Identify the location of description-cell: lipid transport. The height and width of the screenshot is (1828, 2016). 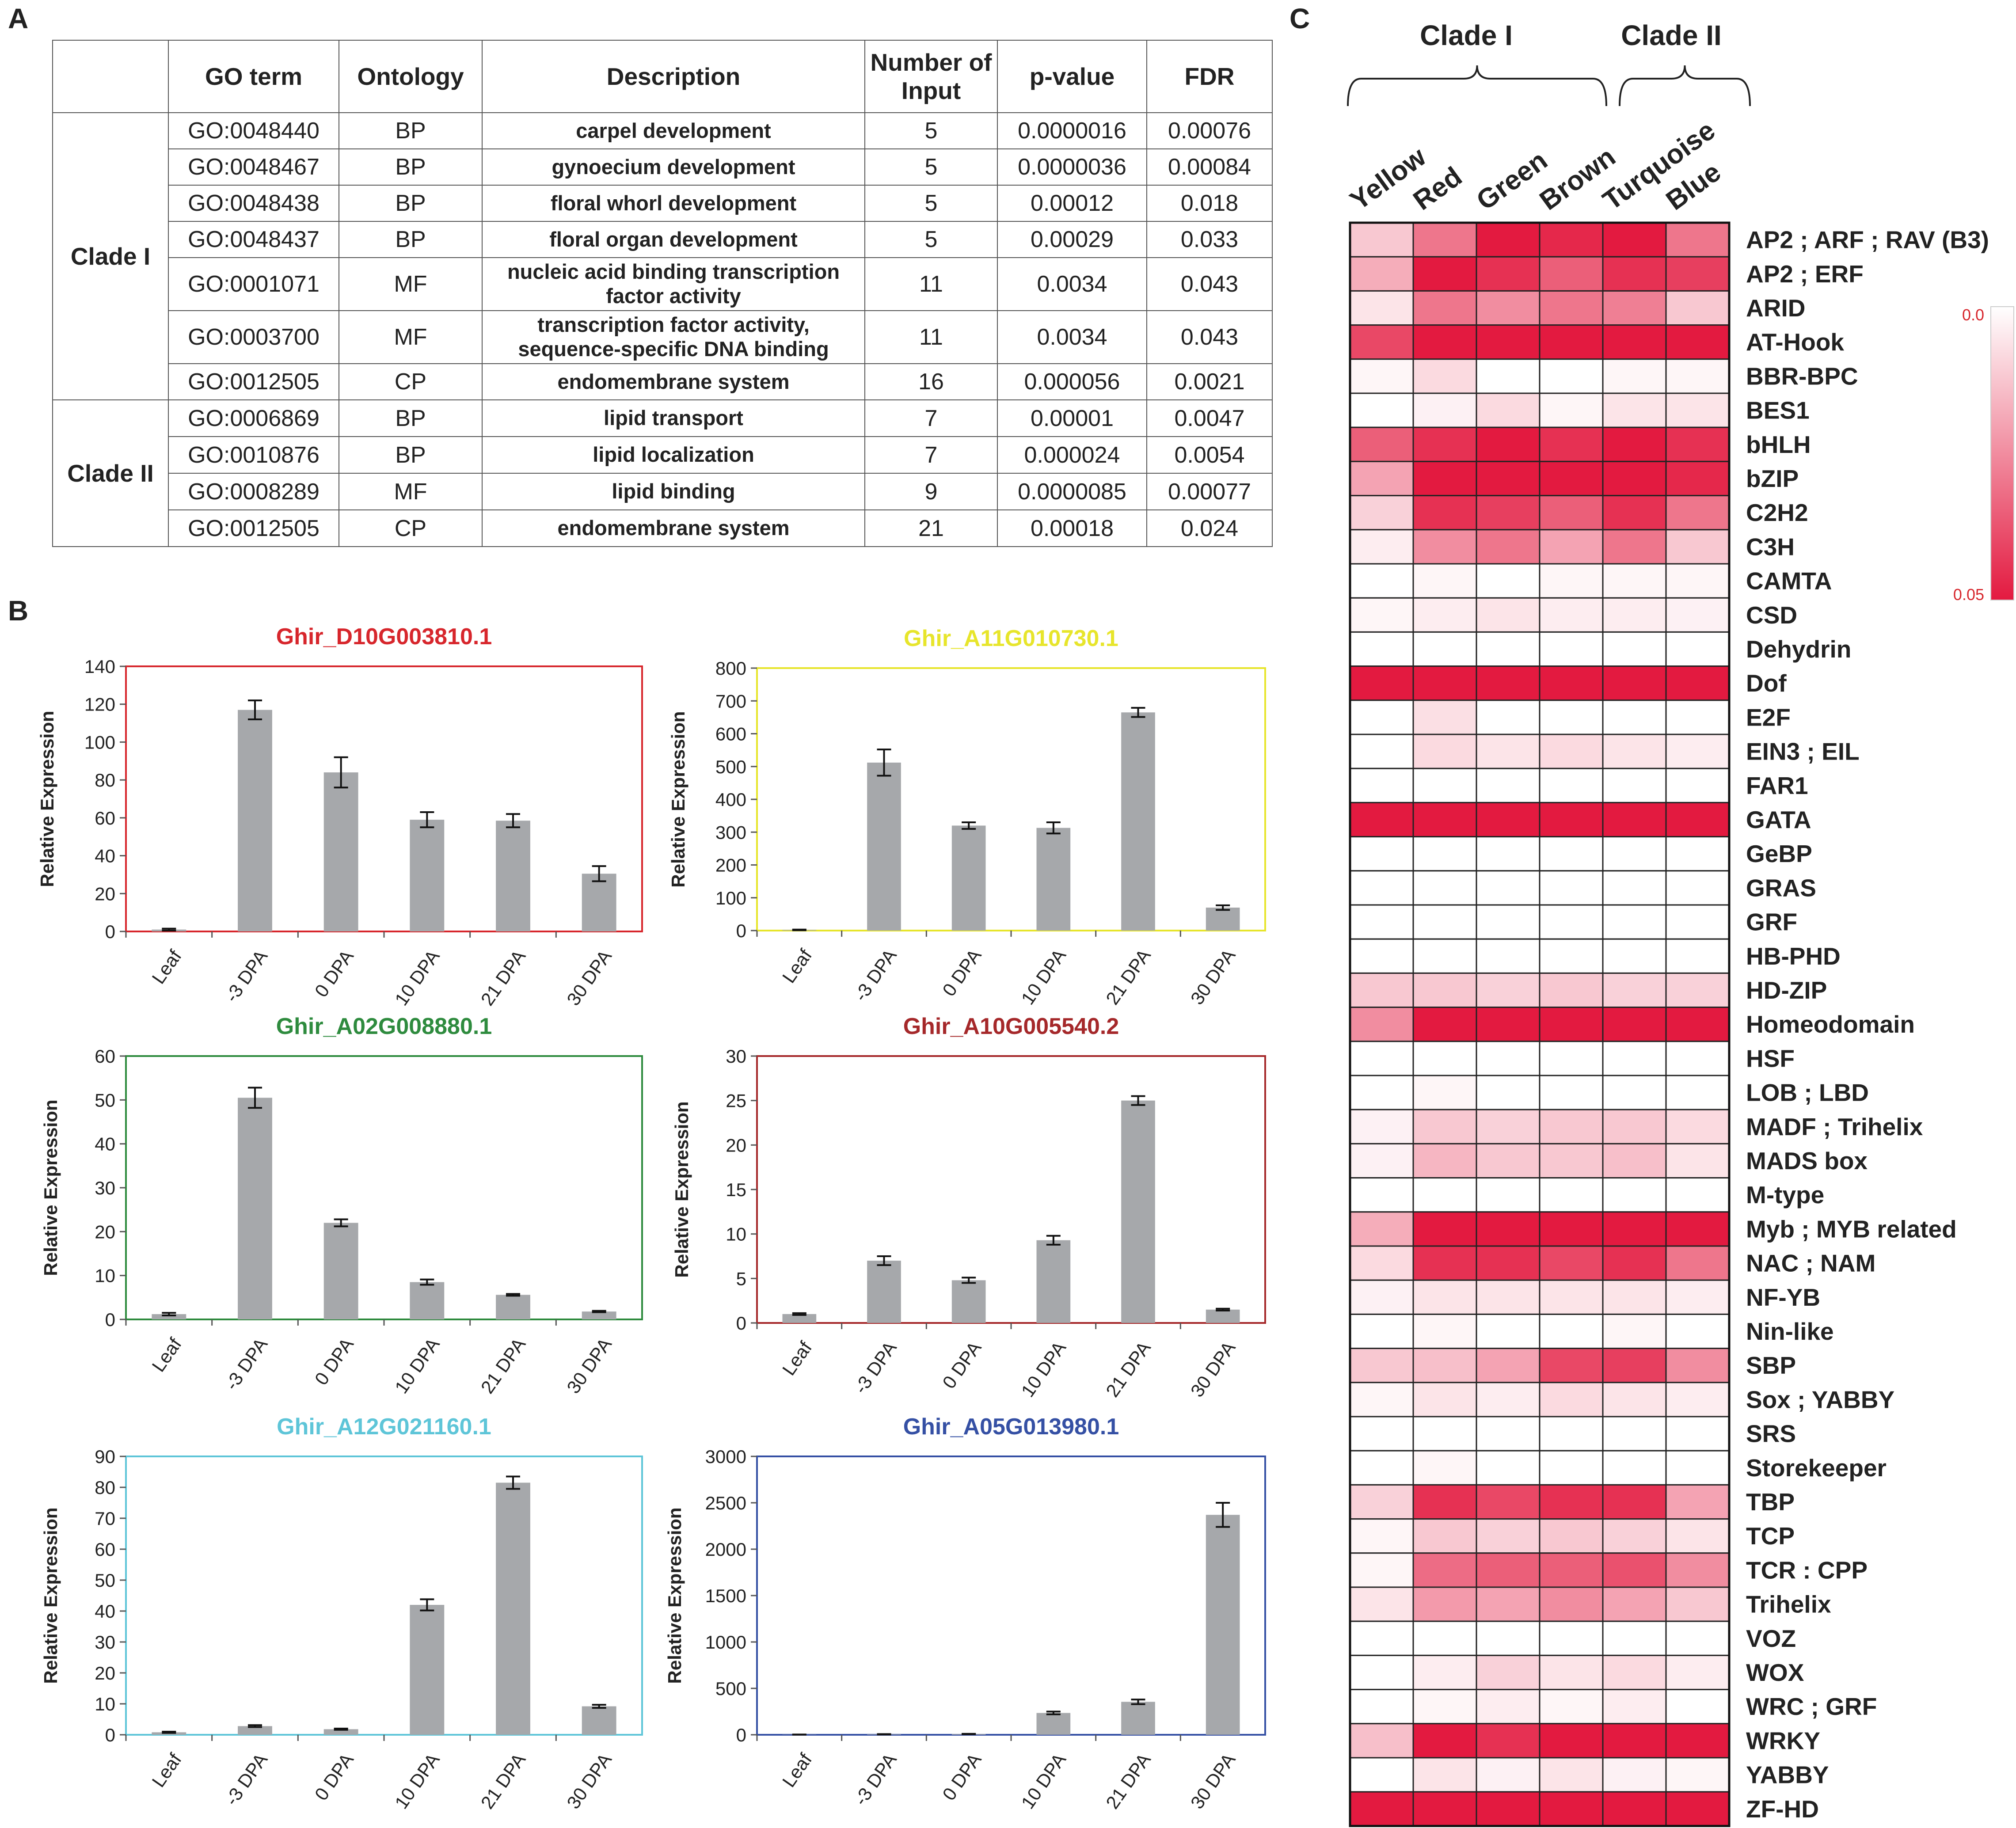
(673, 418).